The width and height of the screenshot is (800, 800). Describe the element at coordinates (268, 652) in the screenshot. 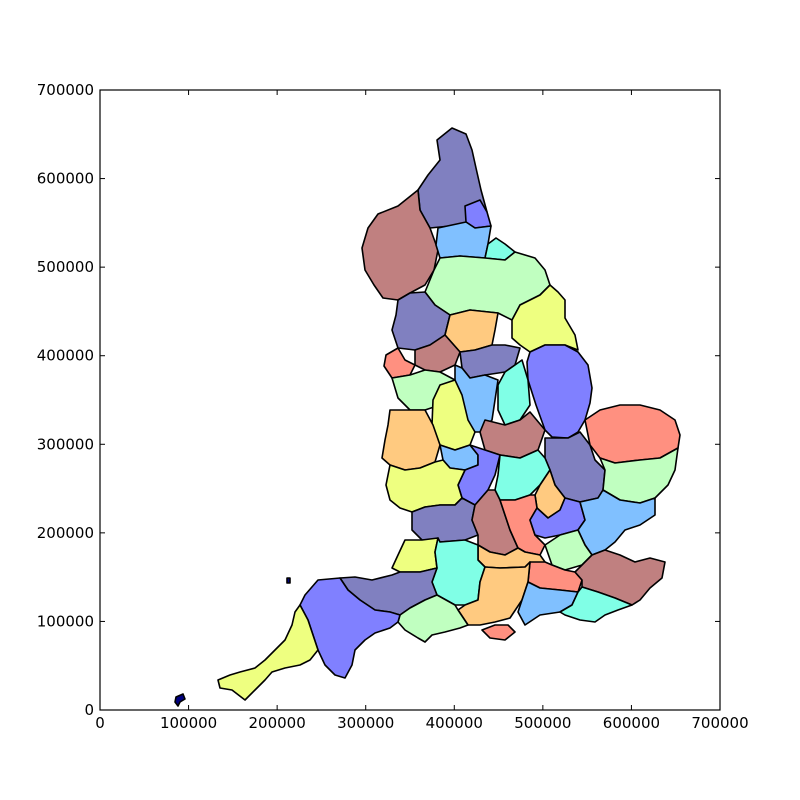

I see `county-cornwall` at that location.